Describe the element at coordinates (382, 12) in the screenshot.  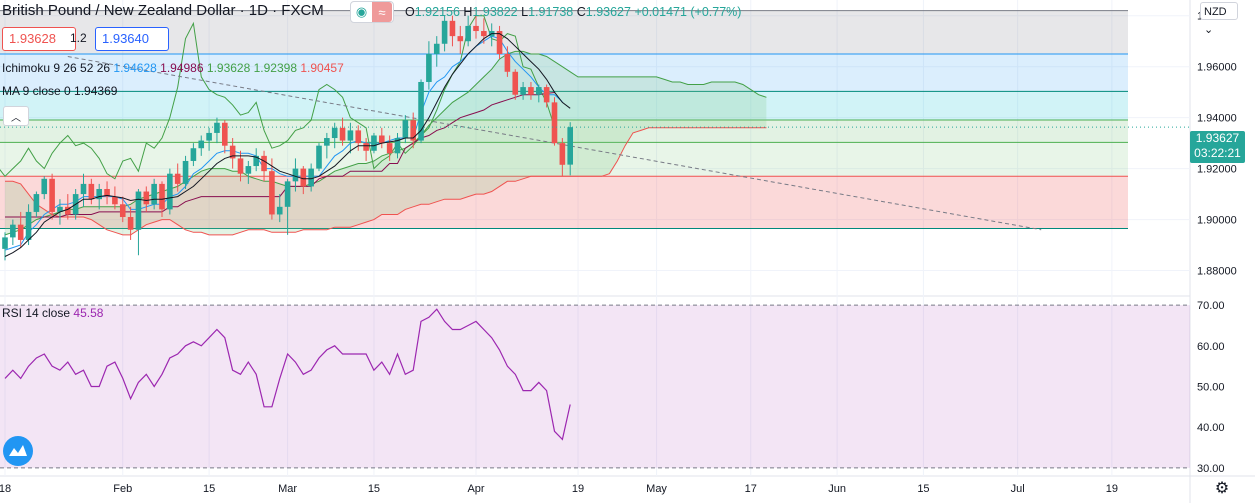
I see `replay-icon: ≈` at that location.